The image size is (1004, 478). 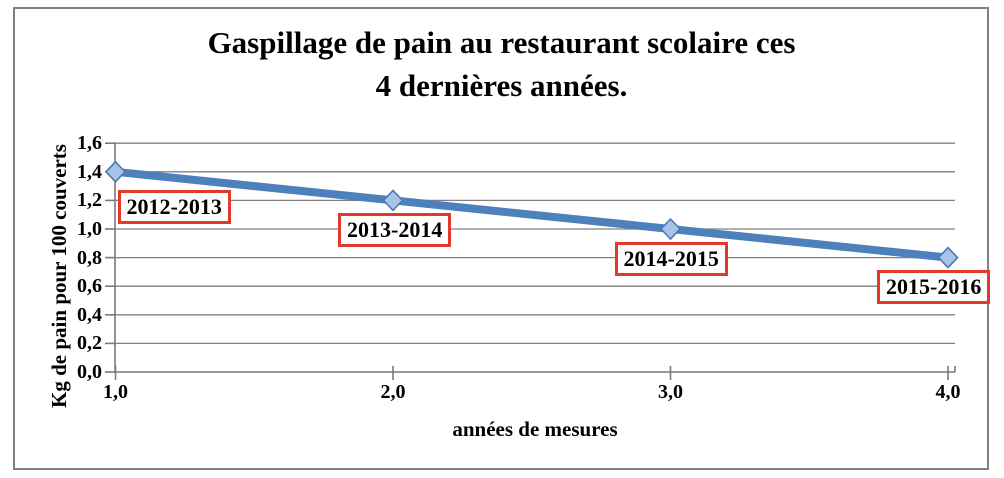 I want to click on annotation-2013-2014: 2013-2014, so click(x=395, y=230).